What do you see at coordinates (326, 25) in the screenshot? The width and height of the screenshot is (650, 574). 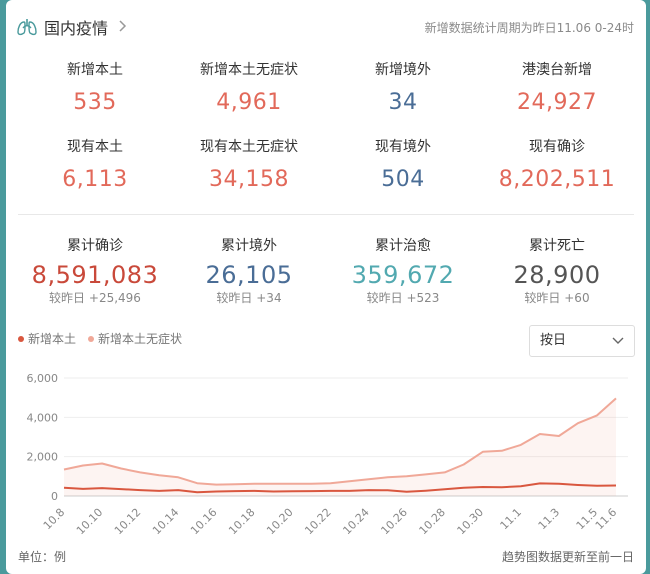 I see `card-header: 国内疫情 新增数据统计周期为昨日11.06 0-24时` at bounding box center [326, 25].